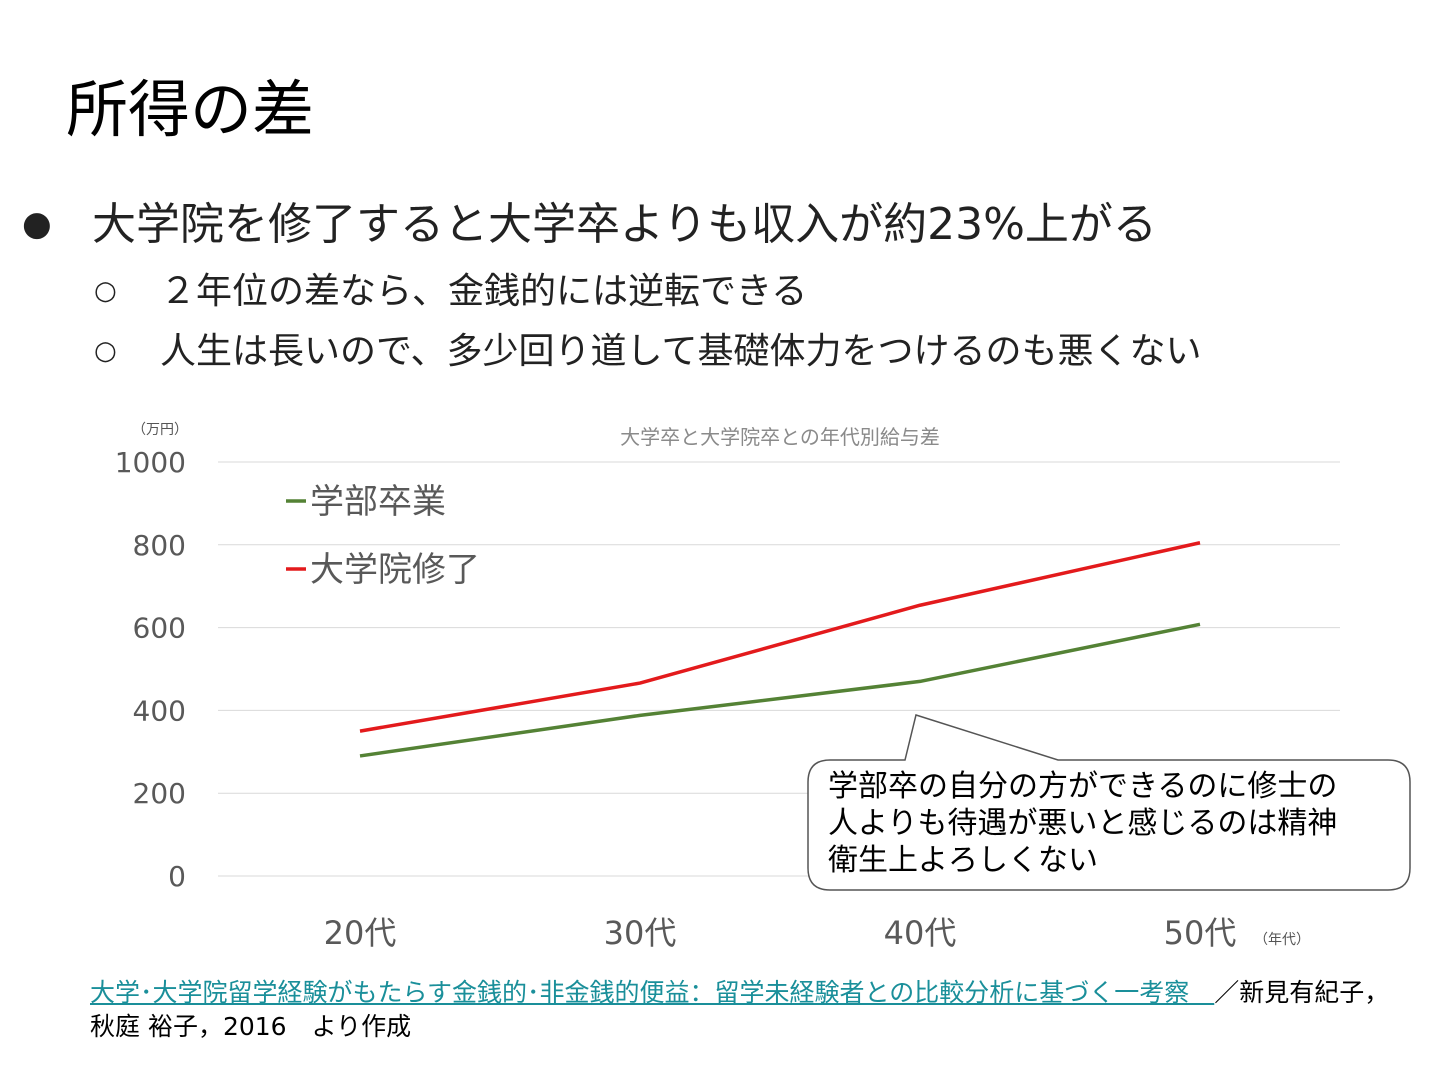 Image resolution: width=1440 pixels, height=1080 pixels. What do you see at coordinates (640, 933) in the screenshot?
I see `x-tick-label: 30代` at bounding box center [640, 933].